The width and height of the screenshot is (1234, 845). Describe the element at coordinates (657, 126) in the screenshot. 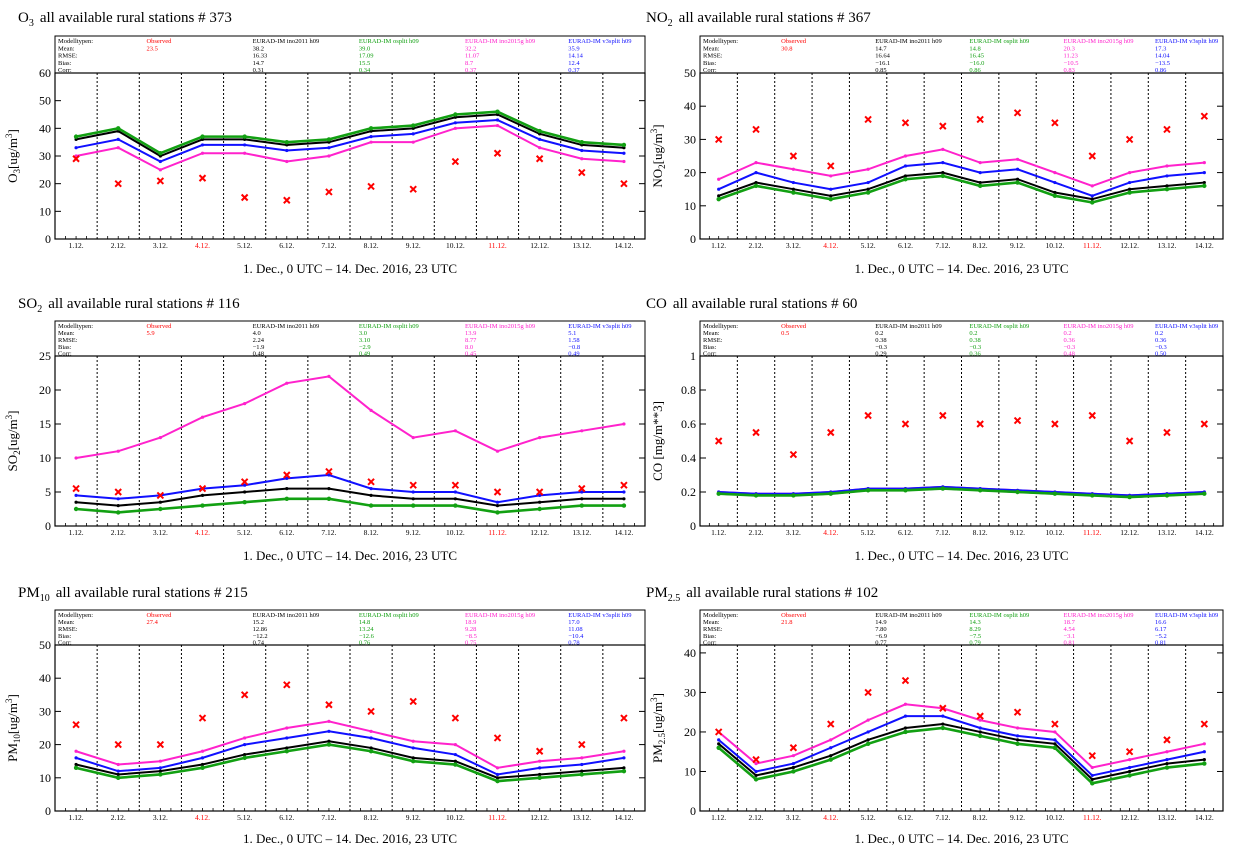

I see `y-axis-unit-end: ]` at that location.